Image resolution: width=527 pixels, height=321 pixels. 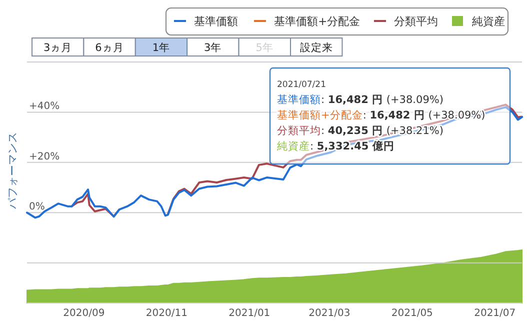 What do you see at coordinates (249, 313) in the screenshot?
I see `x-tick-label: 2021/01` at bounding box center [249, 313].